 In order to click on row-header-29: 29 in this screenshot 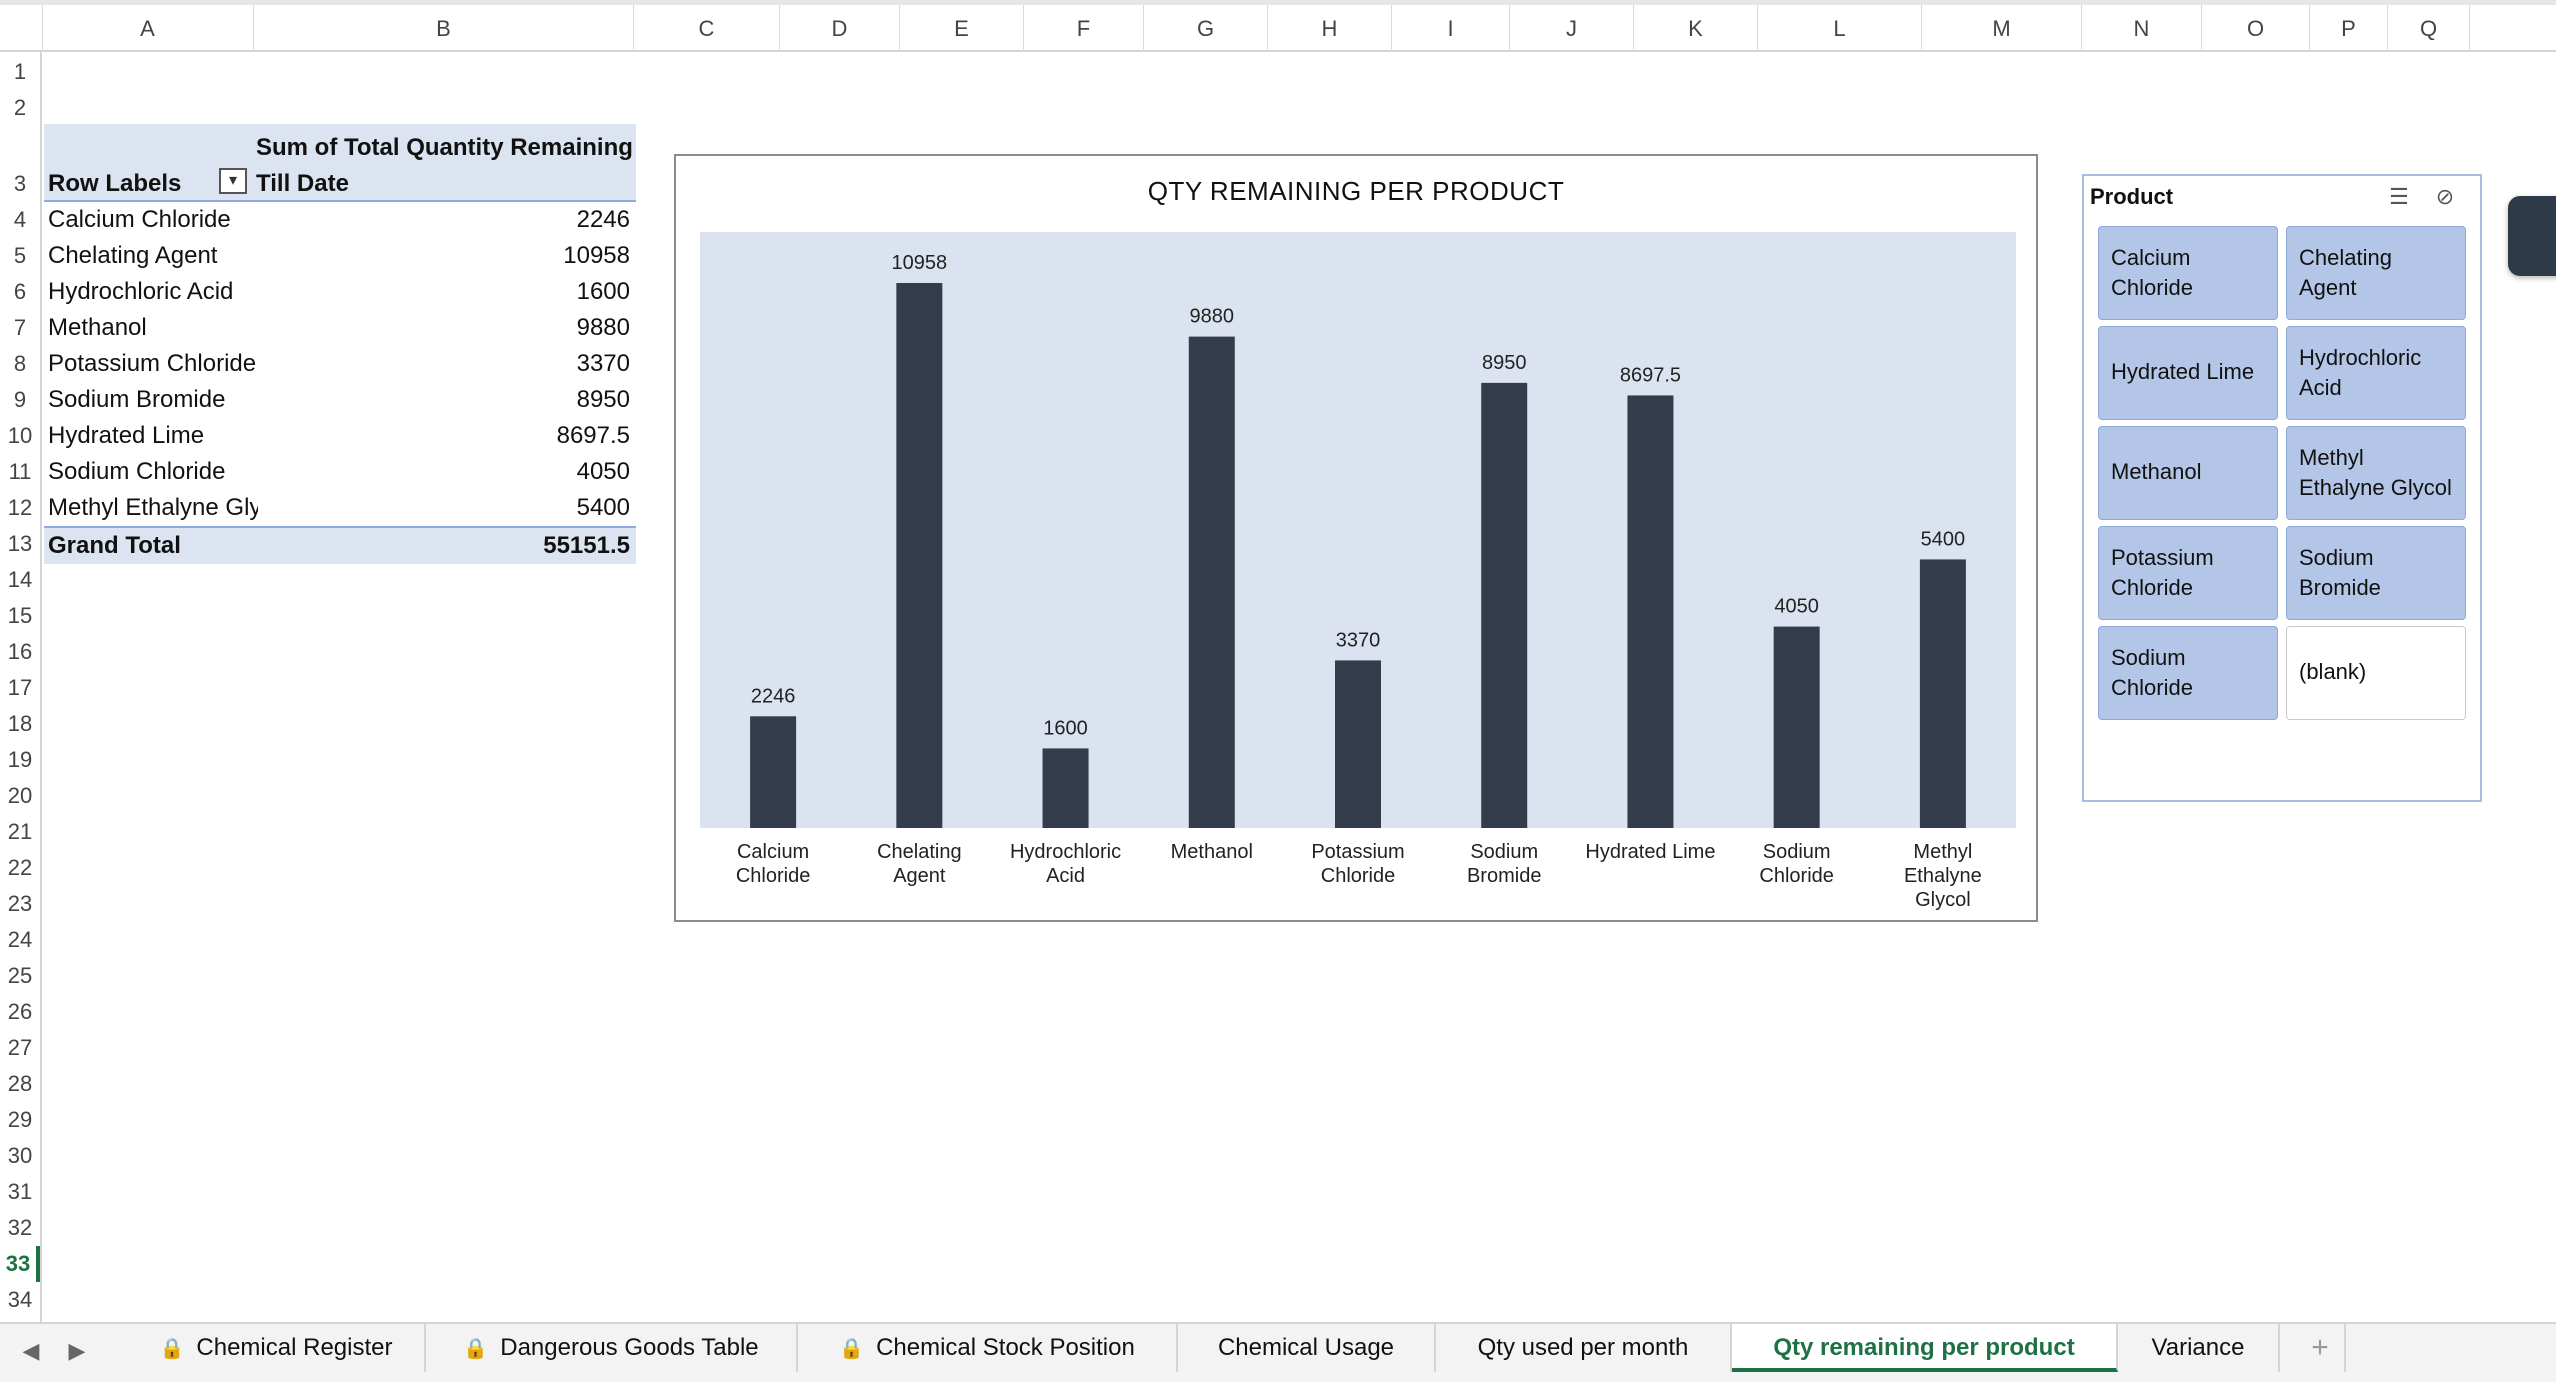, I will do `click(20, 1119)`.